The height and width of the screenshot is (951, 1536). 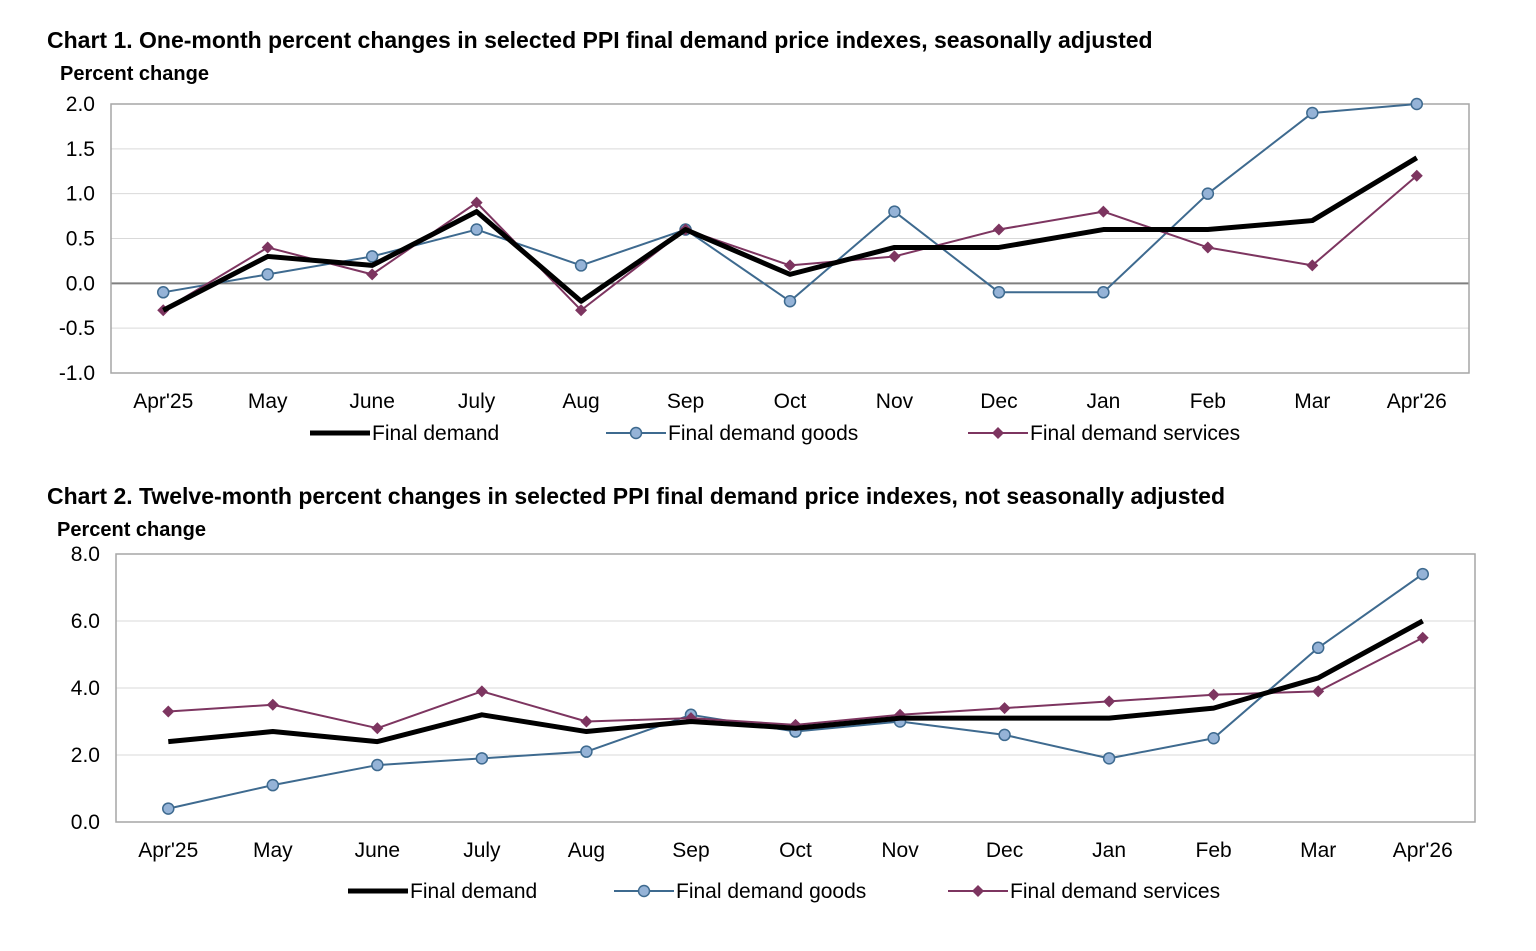 What do you see at coordinates (1312, 401) in the screenshot?
I see `chart-1-xtick-label: Mar` at bounding box center [1312, 401].